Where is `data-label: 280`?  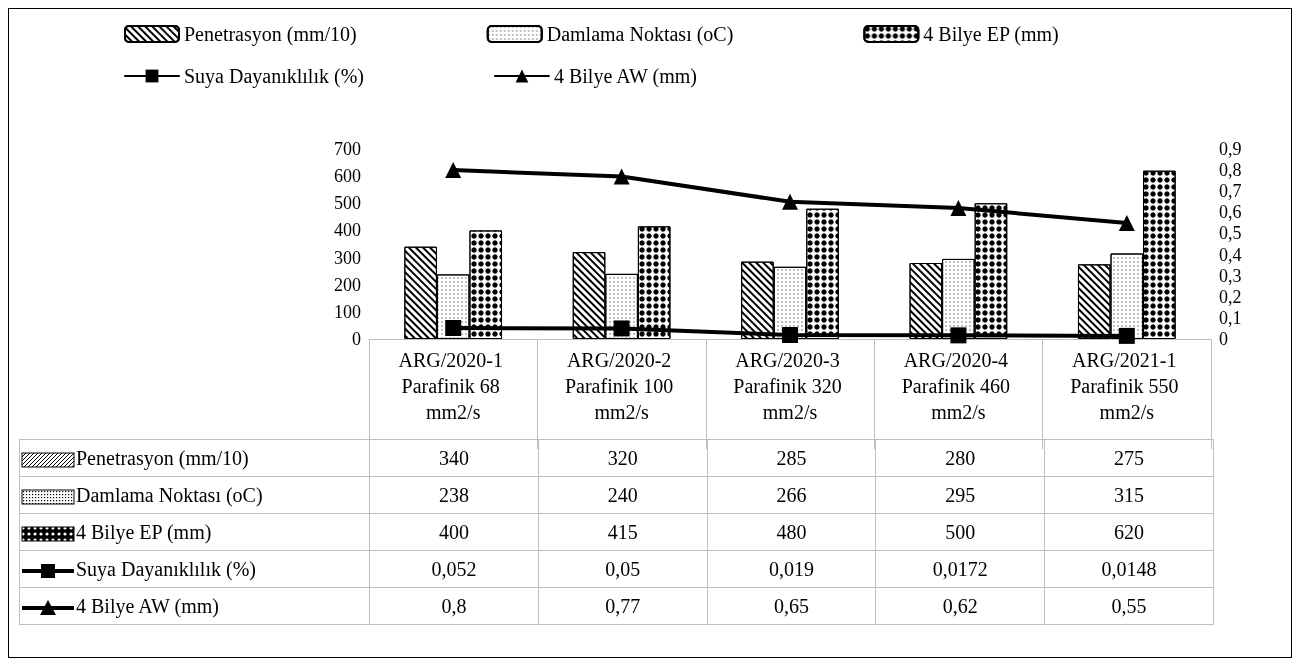 data-label: 280 is located at coordinates (960, 458).